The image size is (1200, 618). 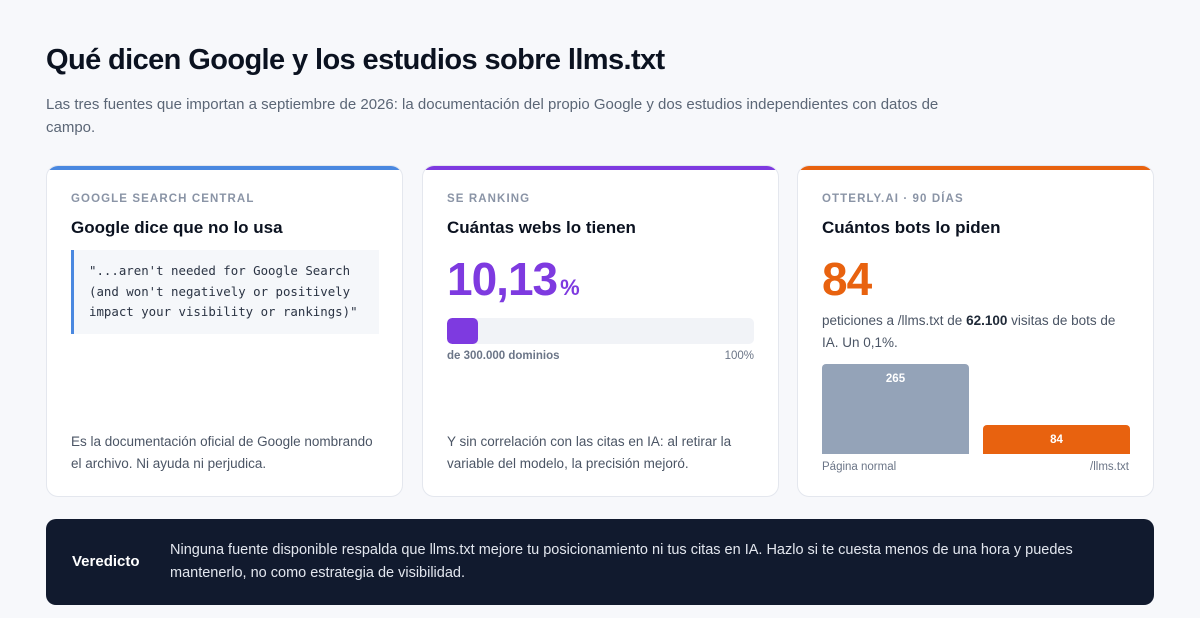 I want to click on progress-caption-max: 100%, so click(x=739, y=356).